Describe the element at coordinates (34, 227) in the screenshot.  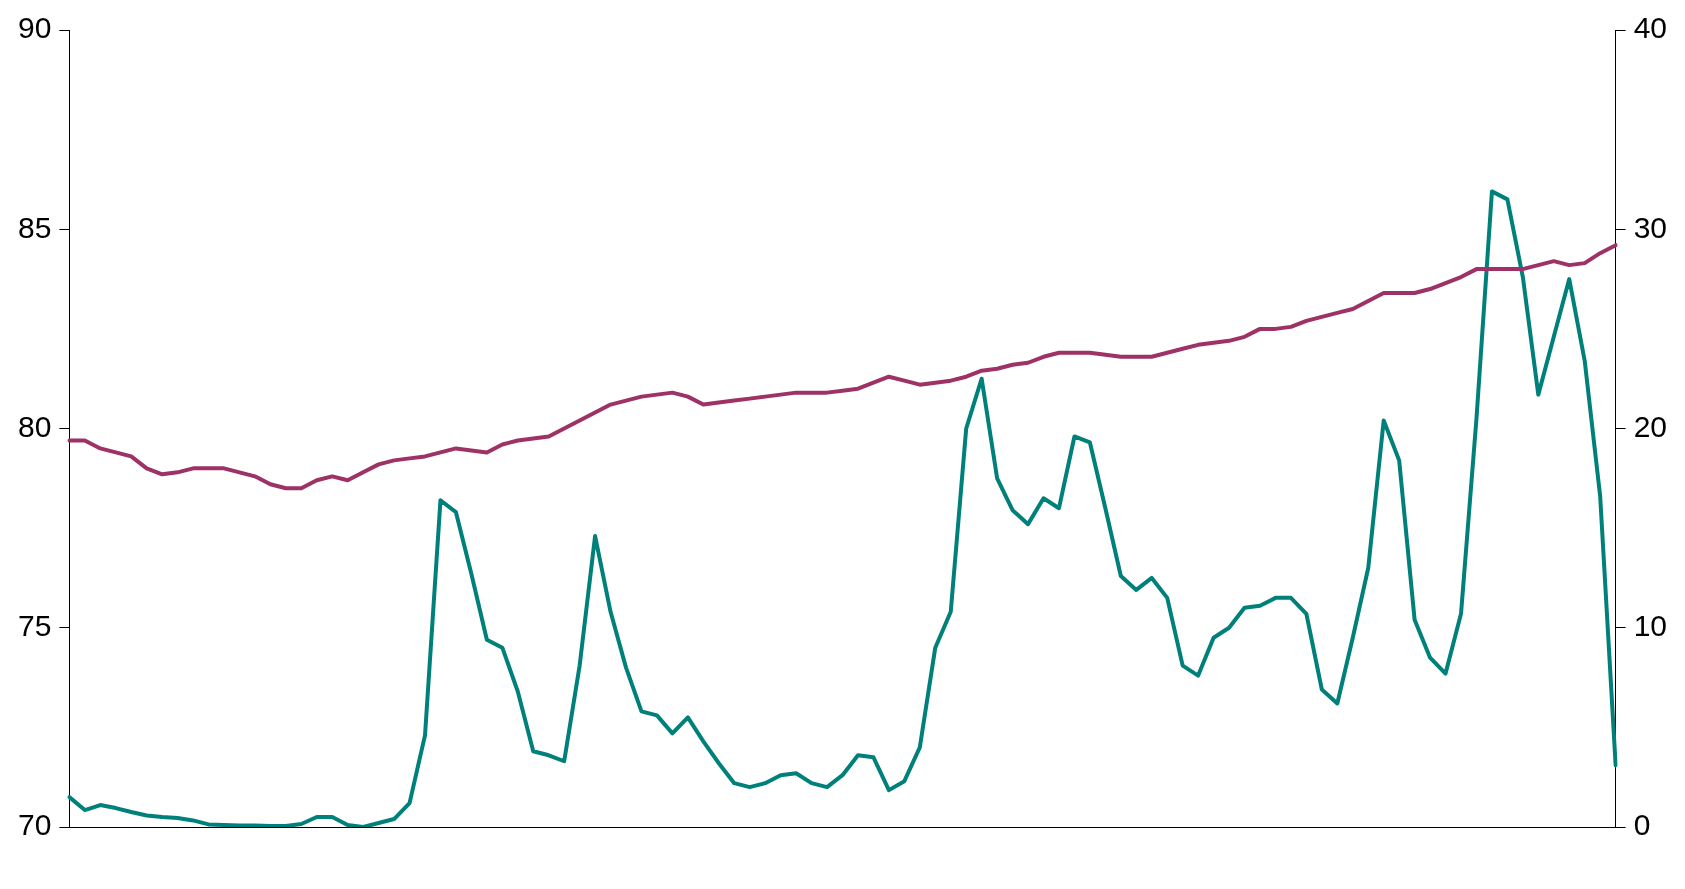
I see `y-tick-label: 85` at that location.